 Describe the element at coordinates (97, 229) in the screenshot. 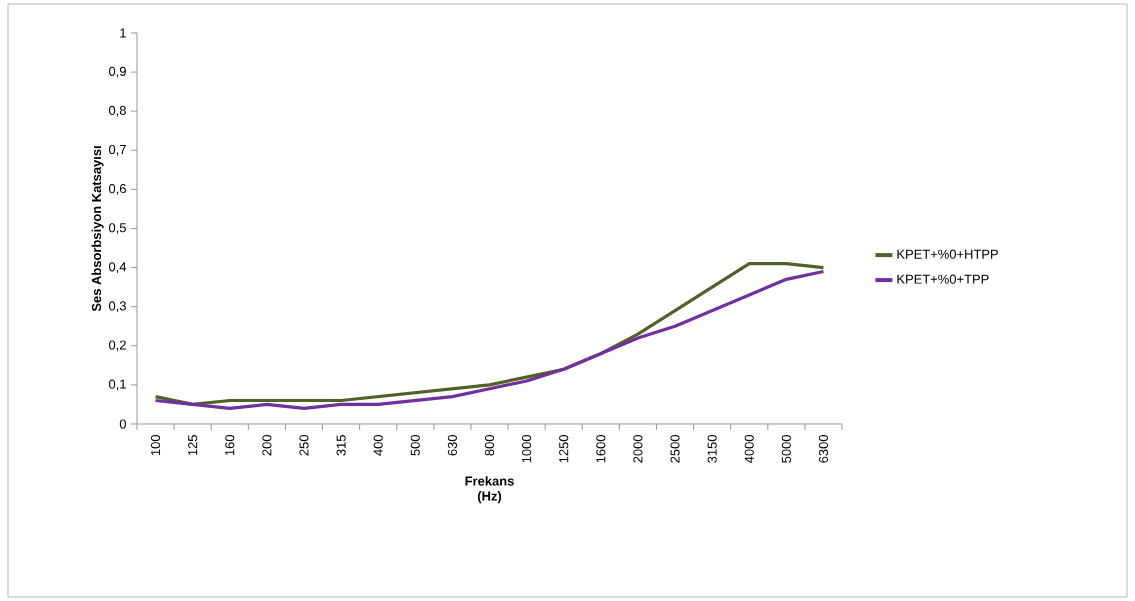

I see `y-axis-title: Ses Absorbsiyon Katsayısı` at that location.